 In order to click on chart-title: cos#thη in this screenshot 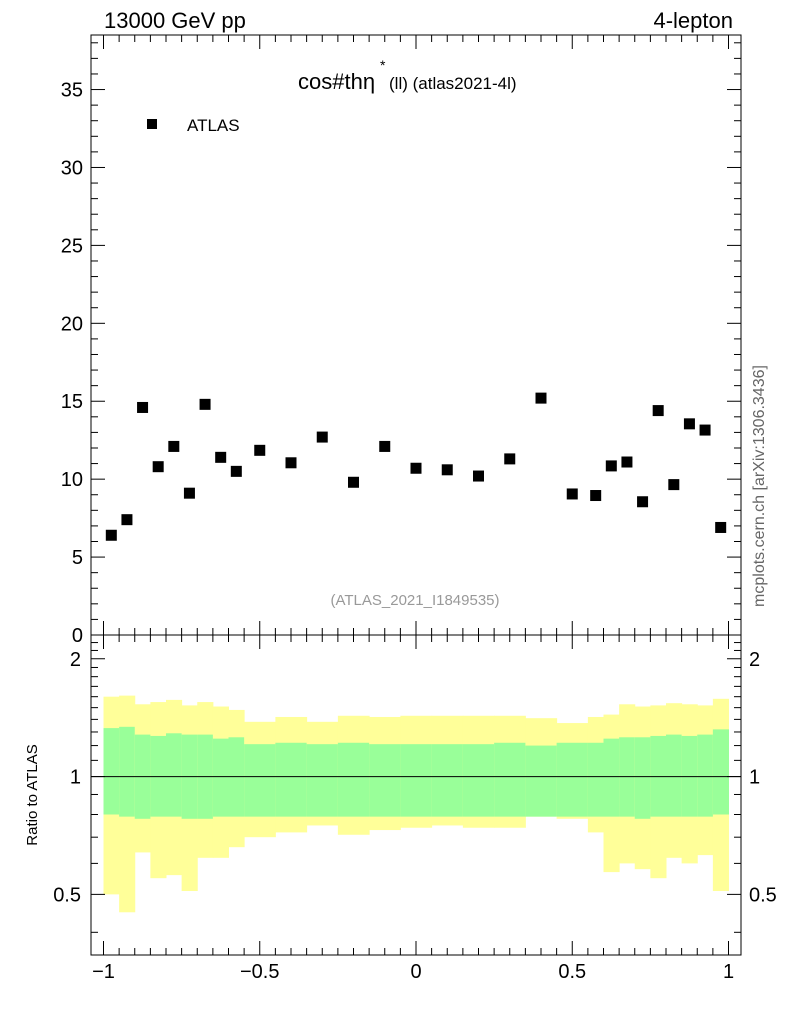, I will do `click(336, 81)`.